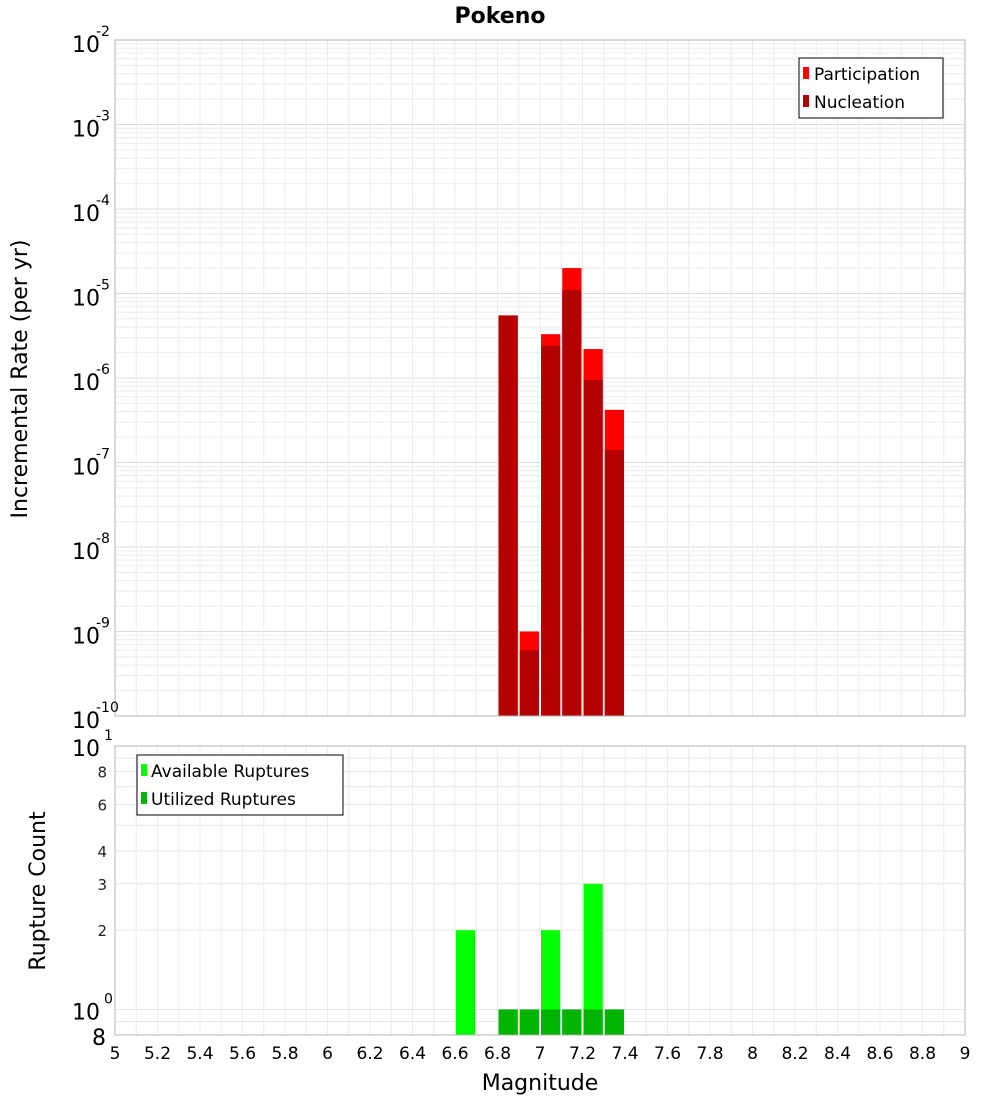  I want to click on x-tick-label: 7.4, so click(624, 1054).